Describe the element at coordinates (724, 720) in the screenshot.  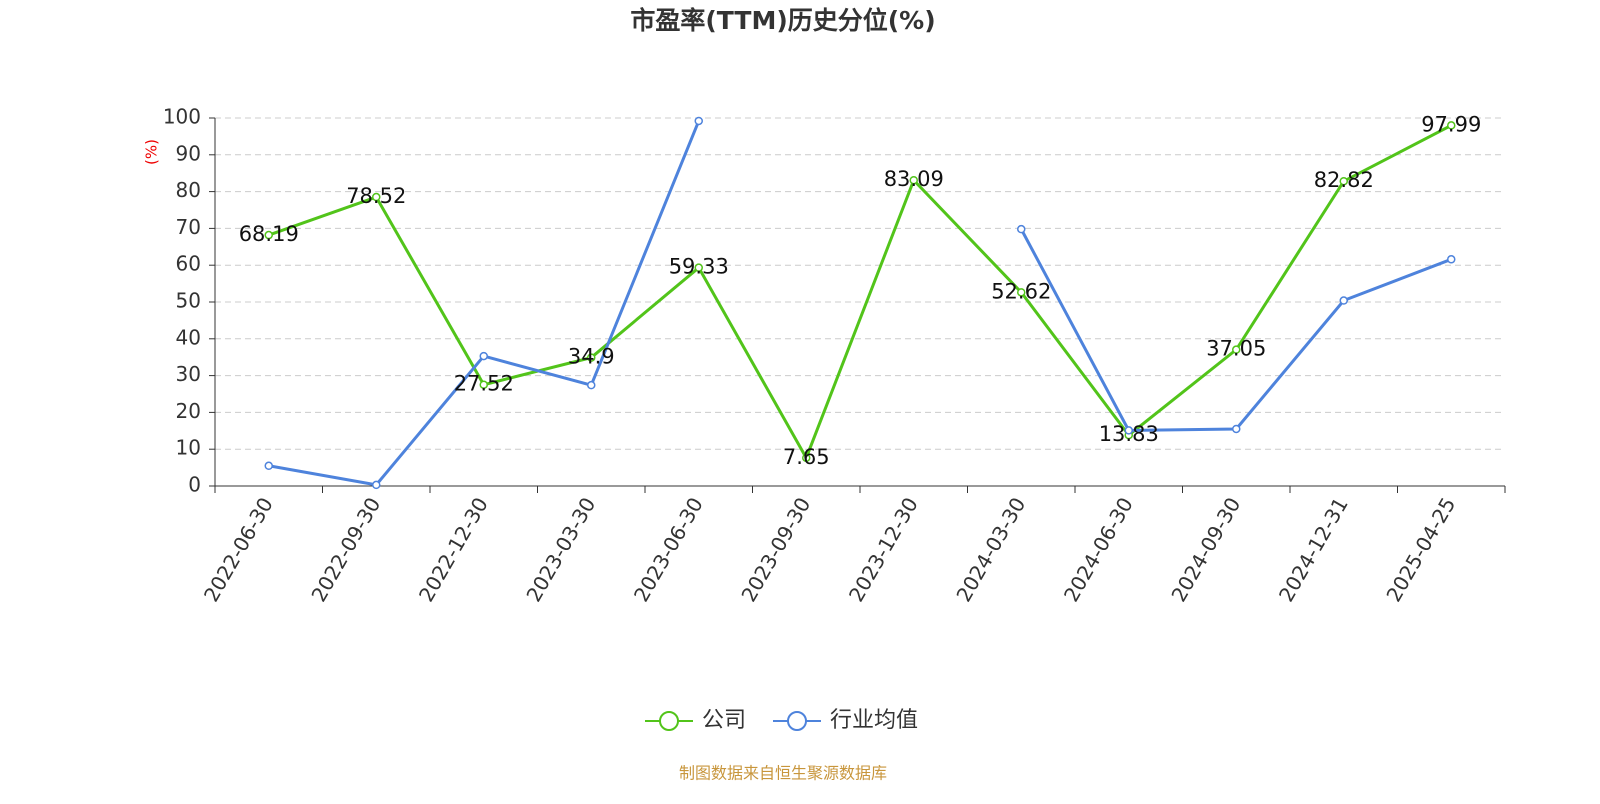
I see `legend-label: 公司` at that location.